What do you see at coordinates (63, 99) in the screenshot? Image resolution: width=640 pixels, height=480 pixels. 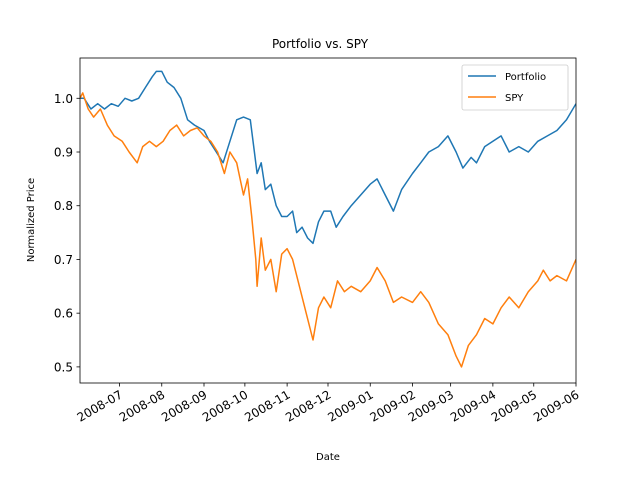 I see `y-tick-label: 1.0` at bounding box center [63, 99].